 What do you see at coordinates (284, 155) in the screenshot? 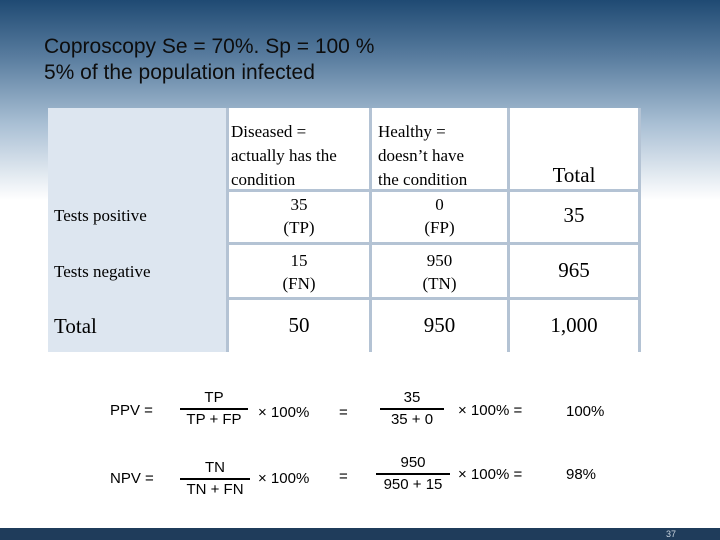
I see `column-header-diseased: Diseased = actually has the condition` at bounding box center [284, 155].